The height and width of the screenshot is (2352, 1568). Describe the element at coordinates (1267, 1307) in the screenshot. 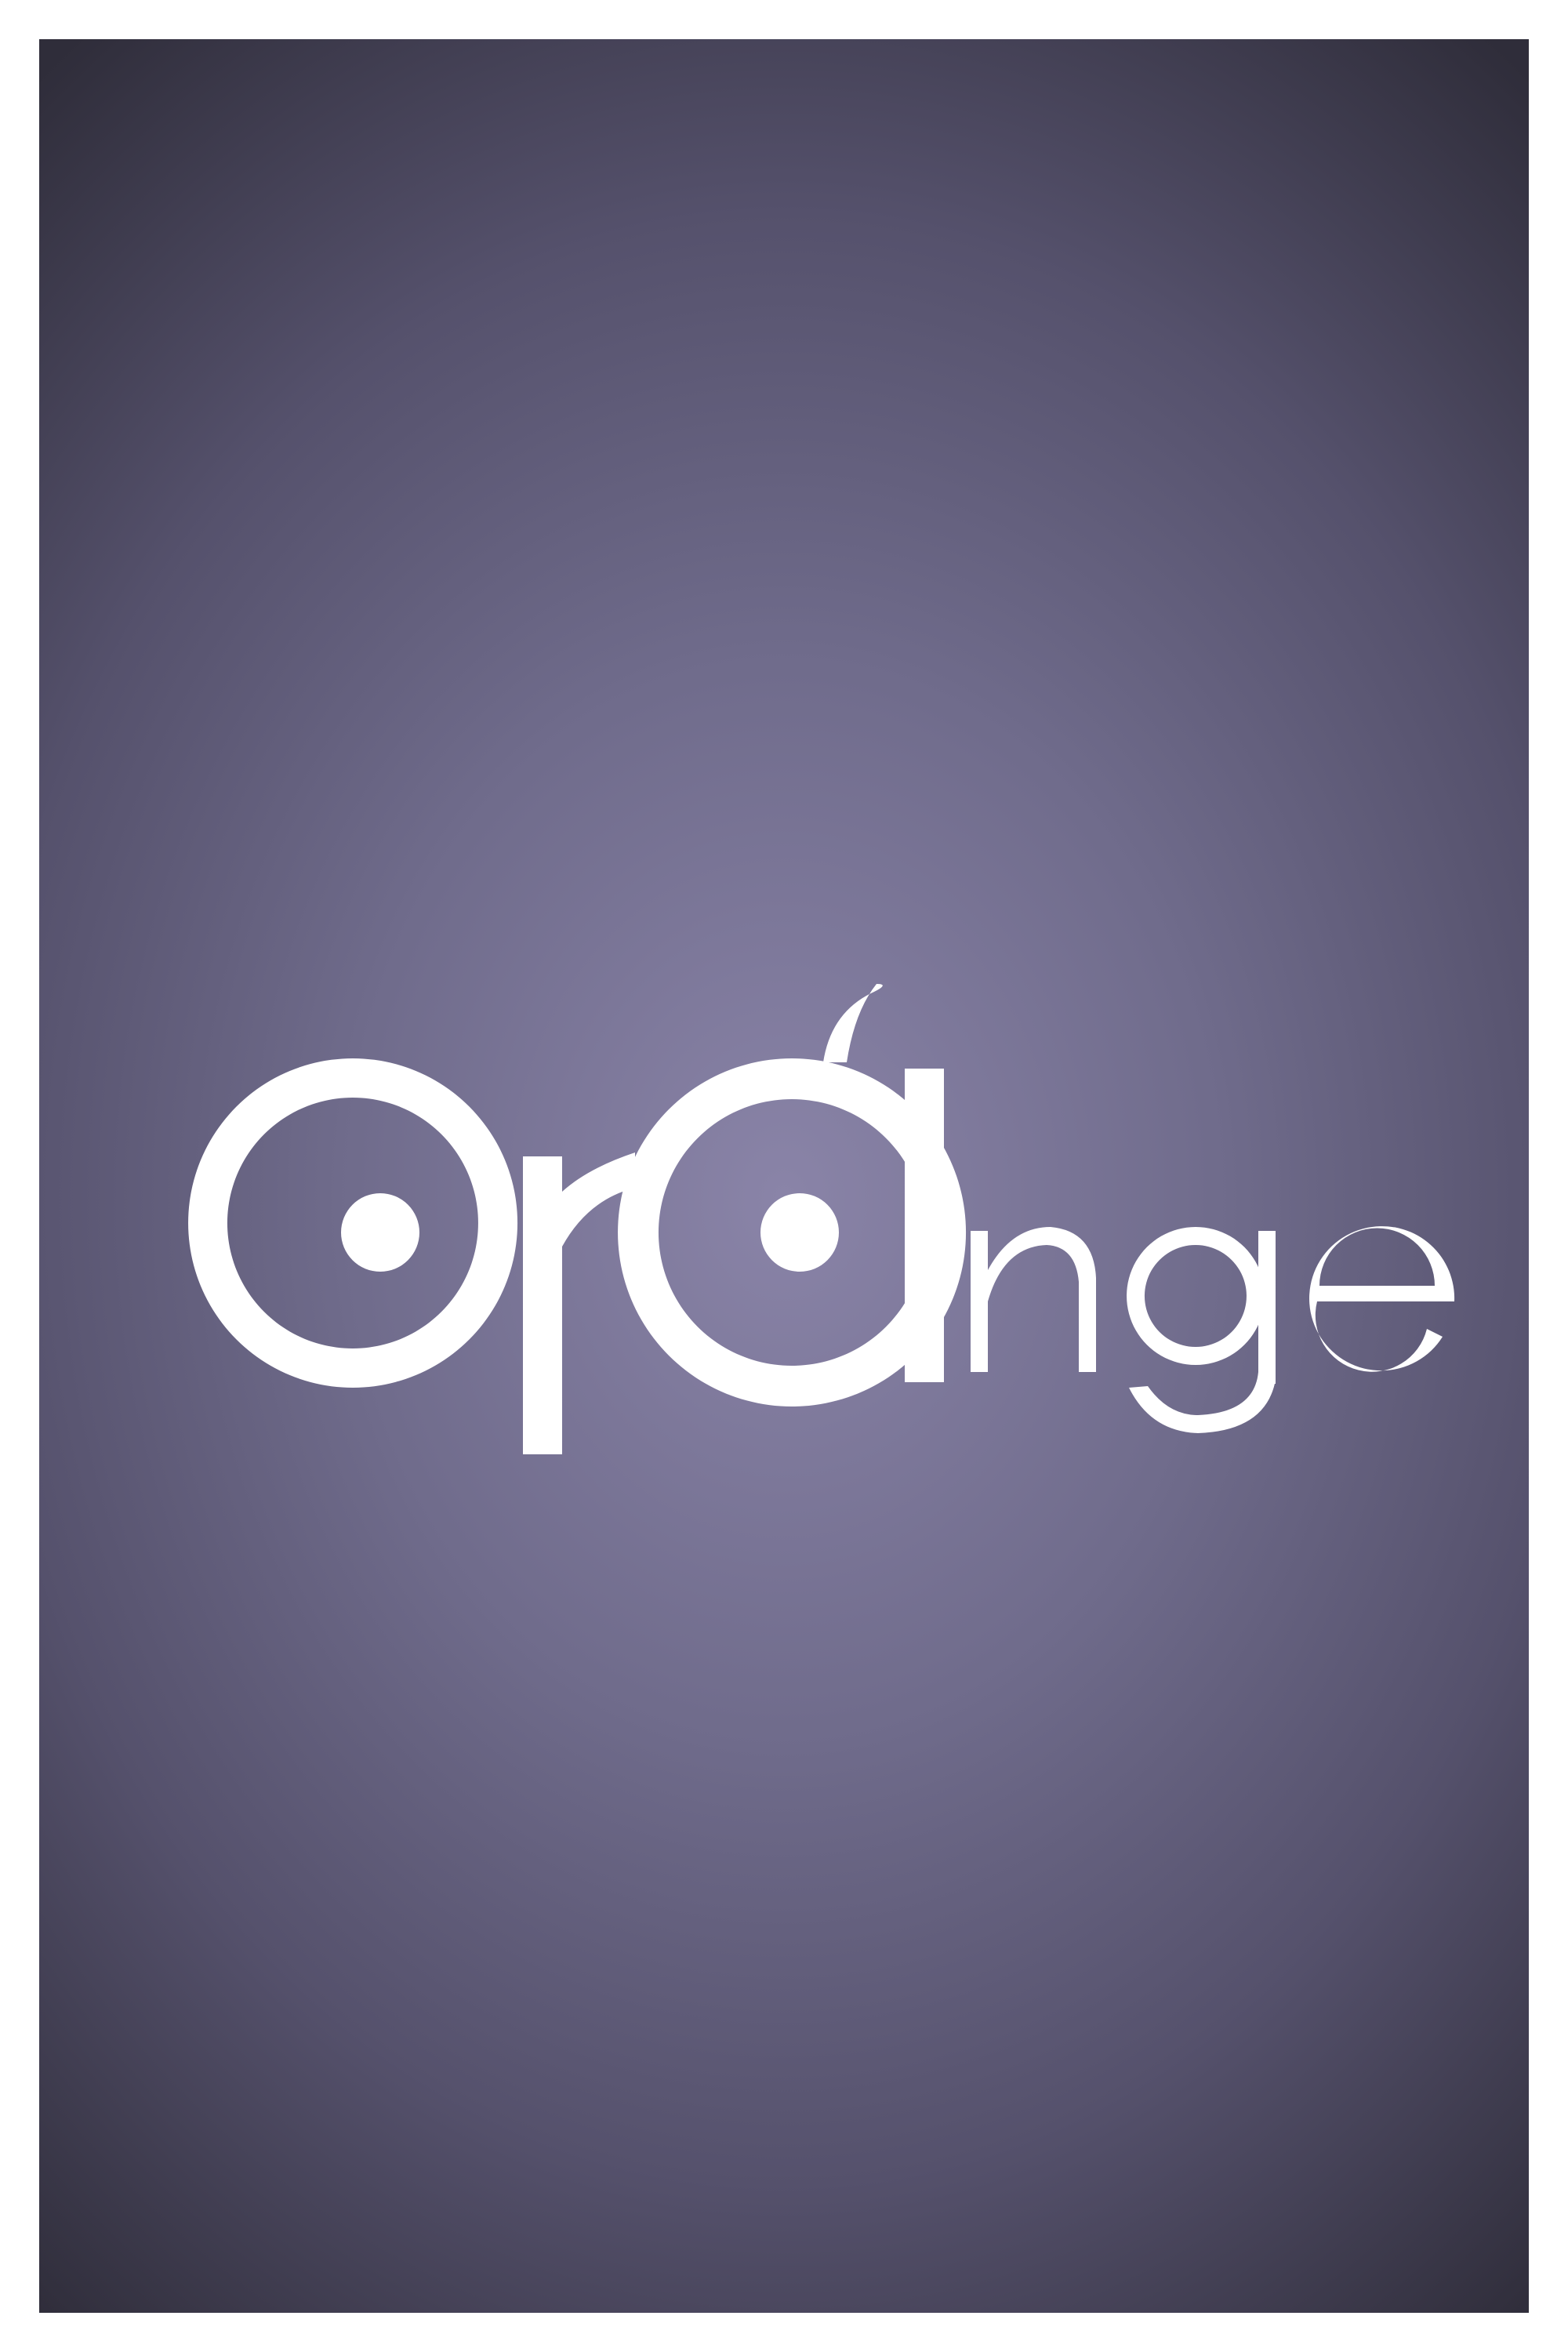

I see `letter-g-stem` at that location.